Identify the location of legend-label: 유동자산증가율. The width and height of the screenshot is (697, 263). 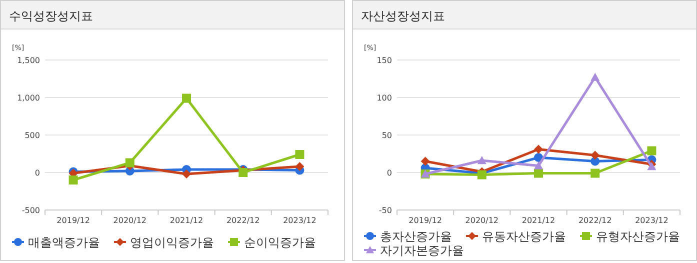
(524, 237).